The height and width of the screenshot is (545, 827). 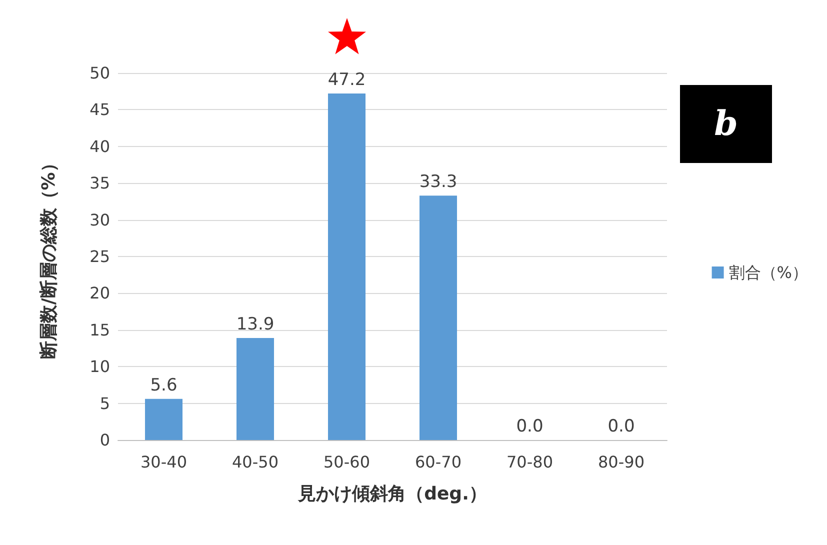 I want to click on data-label: 33.3, so click(x=438, y=182).